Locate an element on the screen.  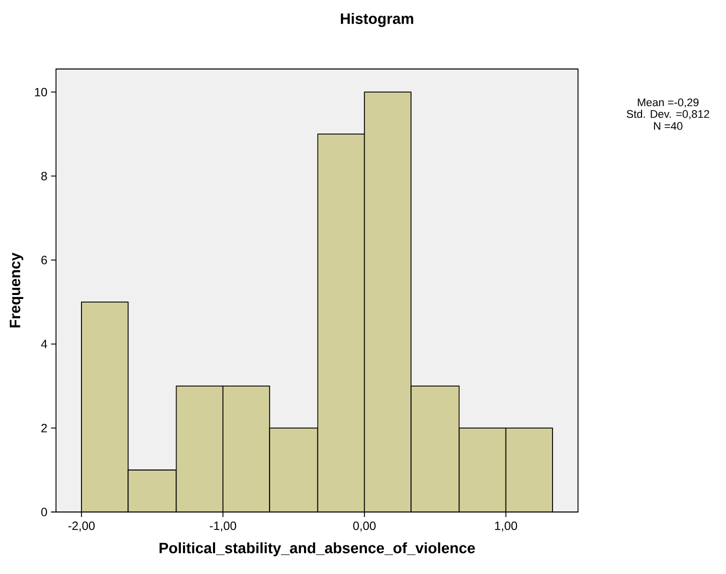
y-tick-label: 6 is located at coordinates (44, 260).